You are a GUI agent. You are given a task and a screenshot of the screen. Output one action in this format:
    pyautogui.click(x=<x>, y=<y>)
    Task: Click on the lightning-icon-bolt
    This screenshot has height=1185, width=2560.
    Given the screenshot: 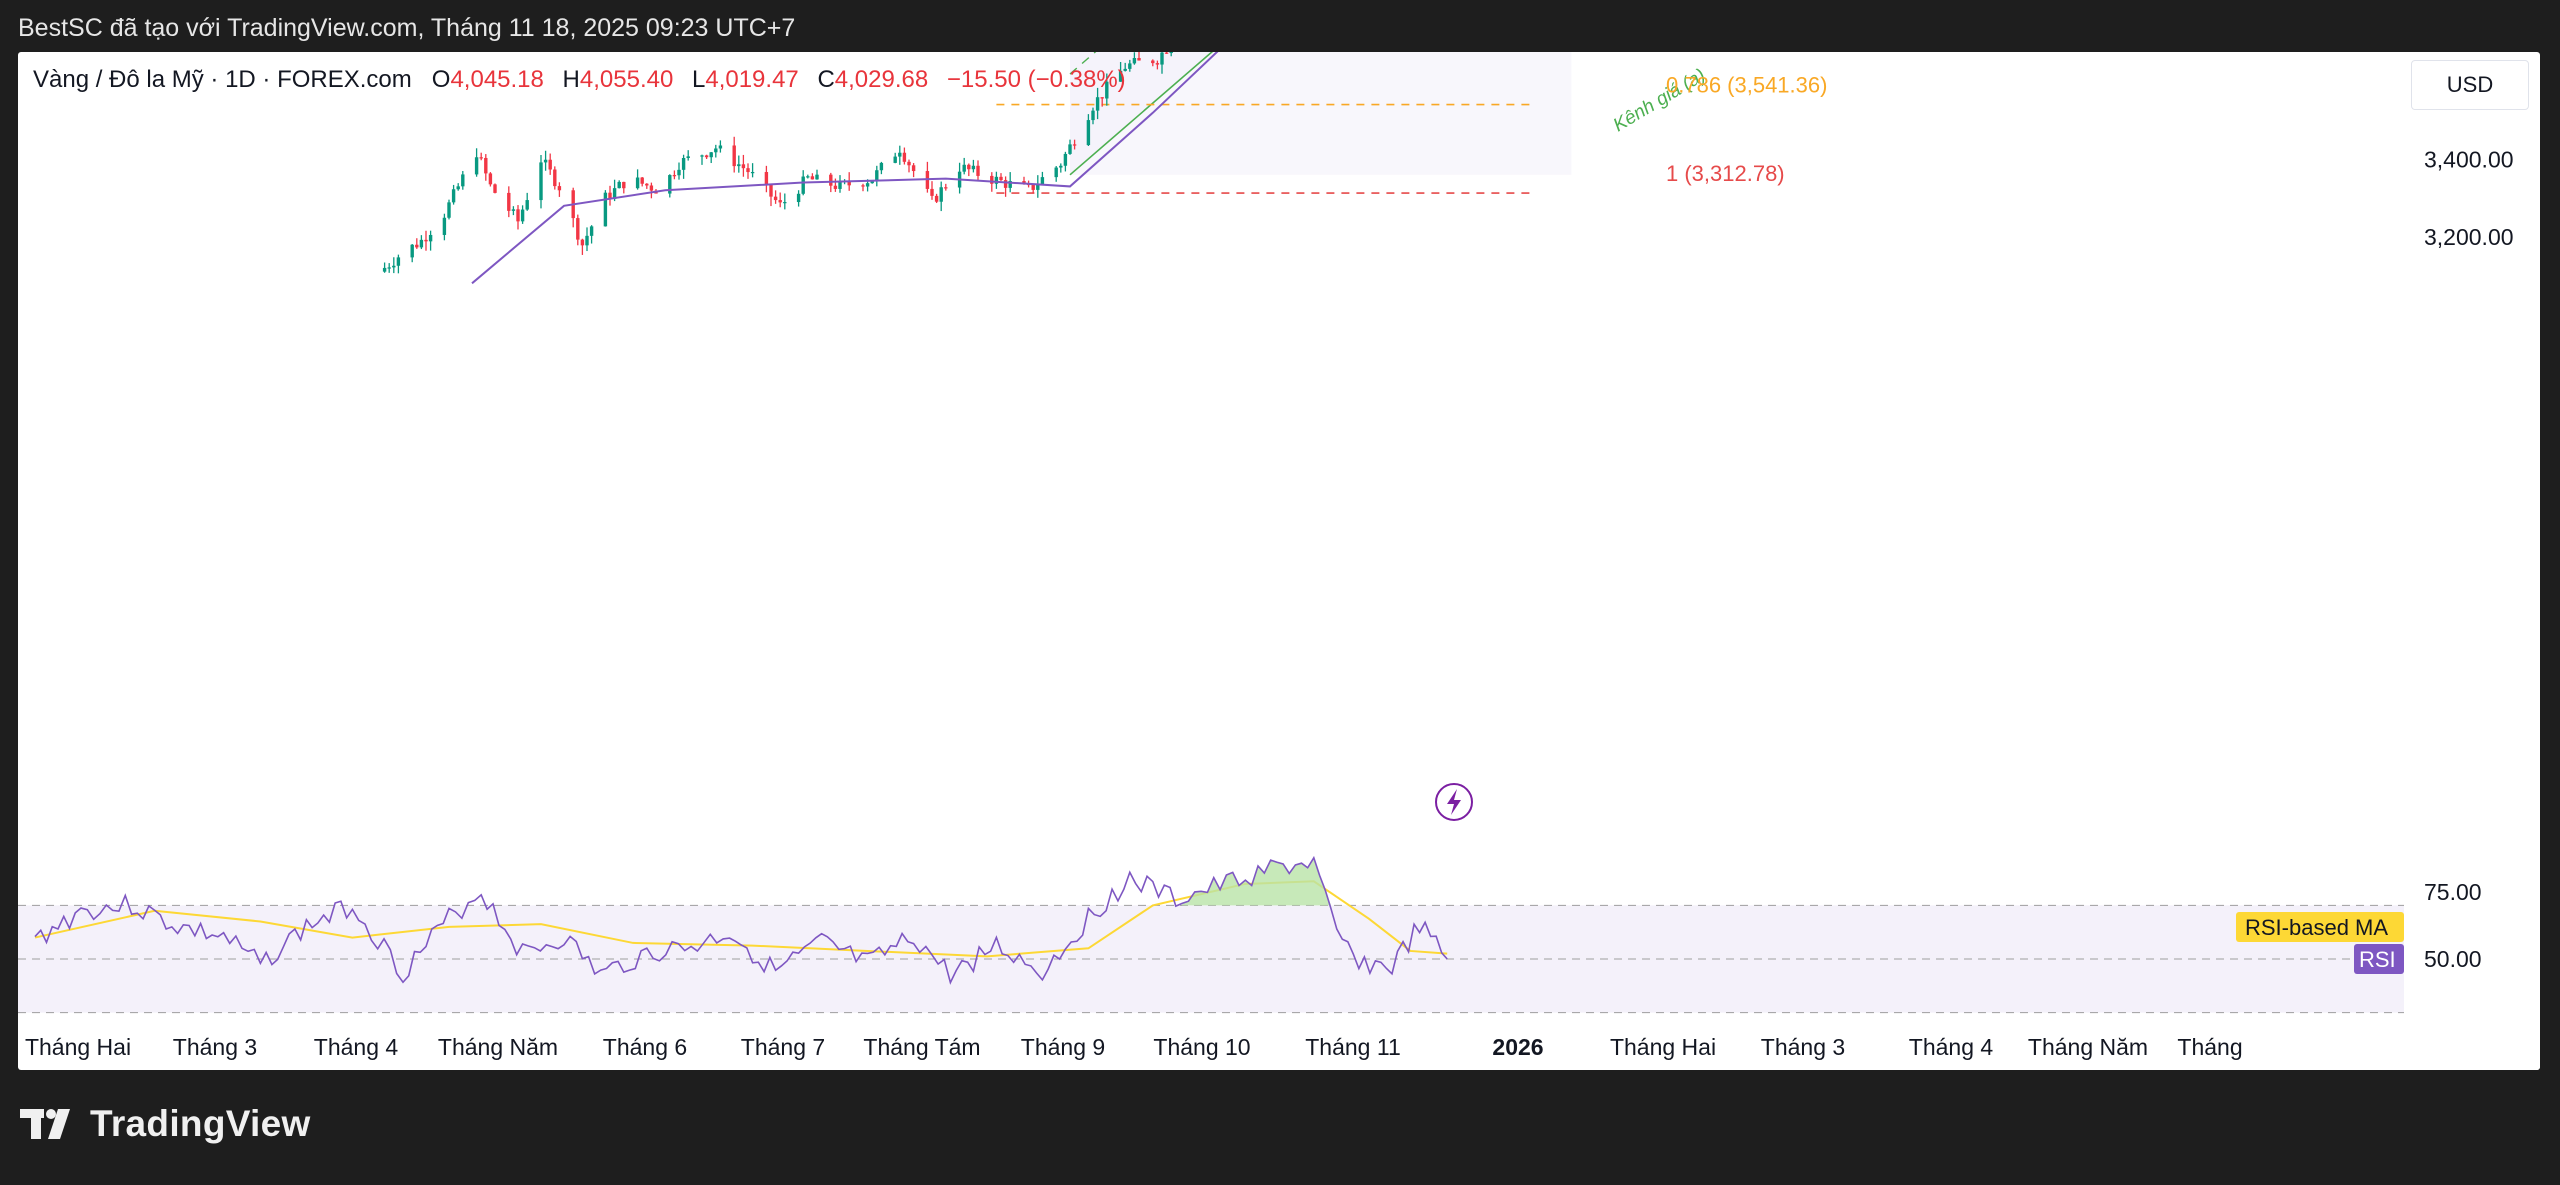 What is the action you would take?
    pyautogui.click(x=1454, y=802)
    